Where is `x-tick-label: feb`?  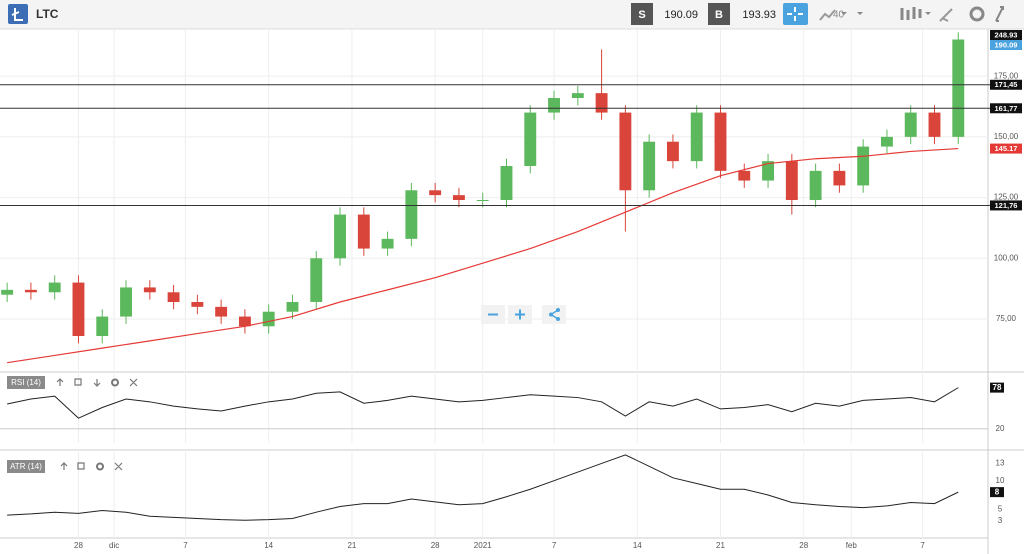
x-tick-label: feb is located at coordinates (852, 545).